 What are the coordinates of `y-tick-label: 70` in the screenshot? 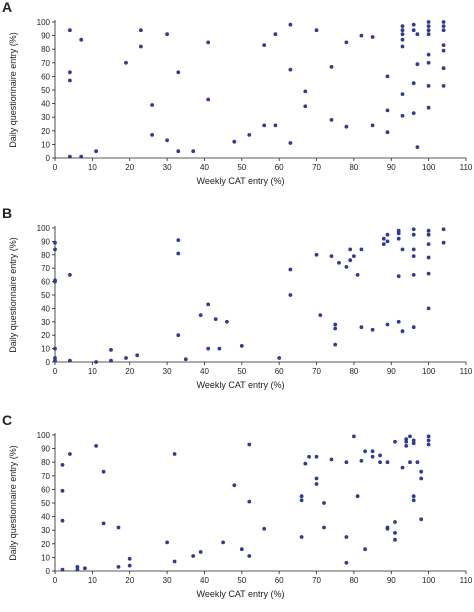 It's located at (45, 268).